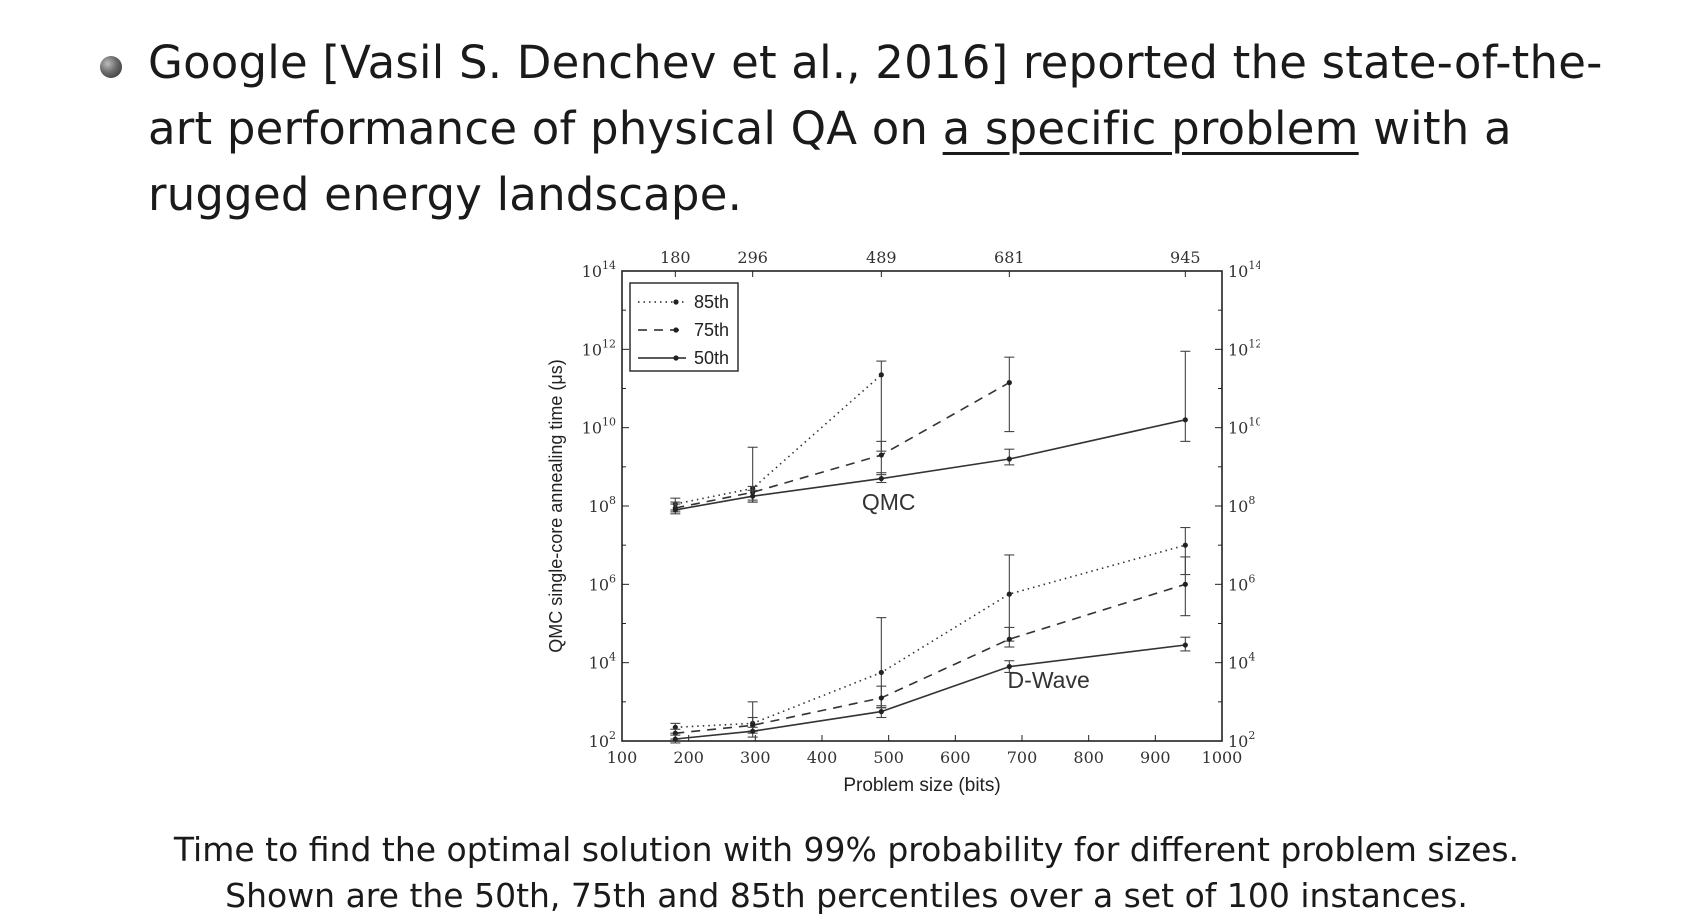  Describe the element at coordinates (1241, 740) in the screenshot. I see `y-tick-label-right: 10²` at that location.